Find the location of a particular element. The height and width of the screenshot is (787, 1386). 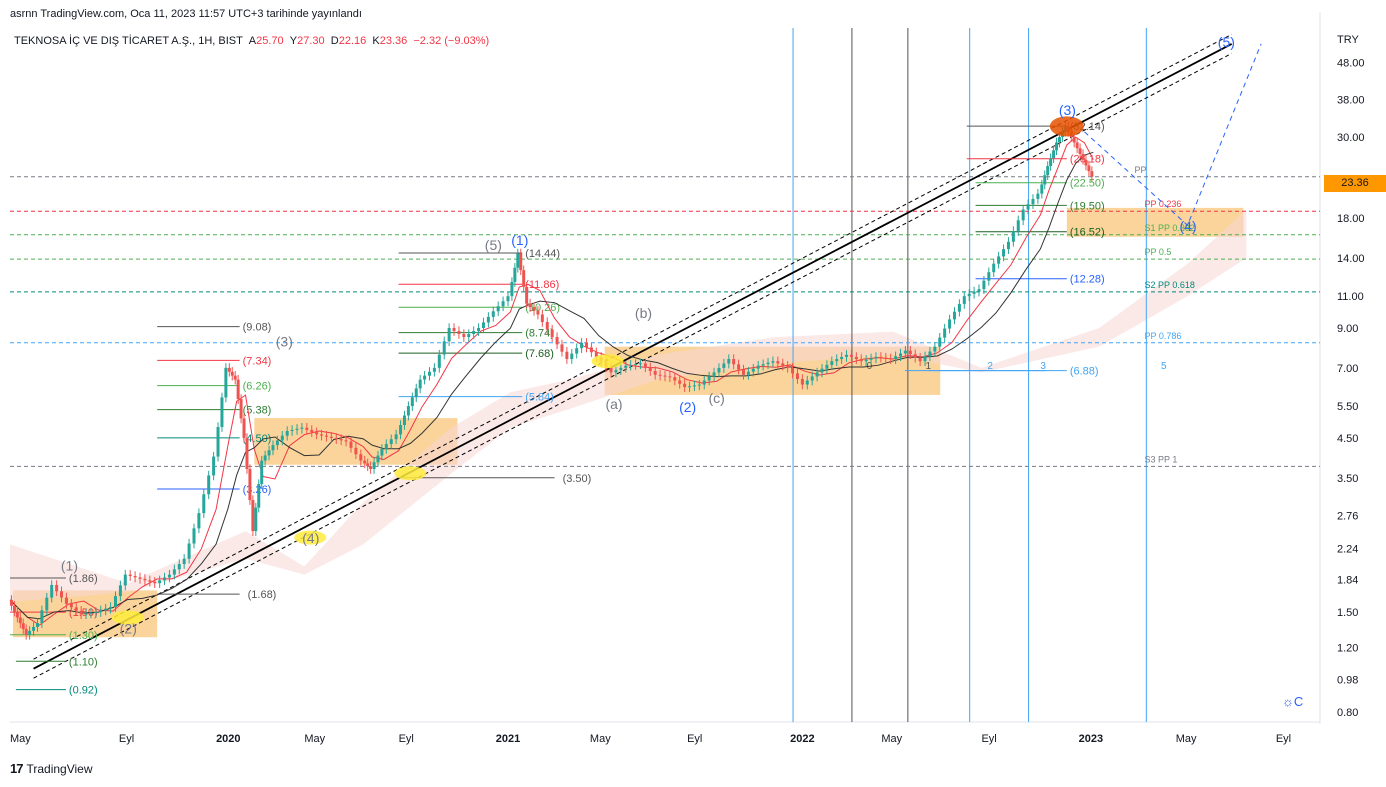

y-tick-label: 11.00 is located at coordinates (1350, 297).